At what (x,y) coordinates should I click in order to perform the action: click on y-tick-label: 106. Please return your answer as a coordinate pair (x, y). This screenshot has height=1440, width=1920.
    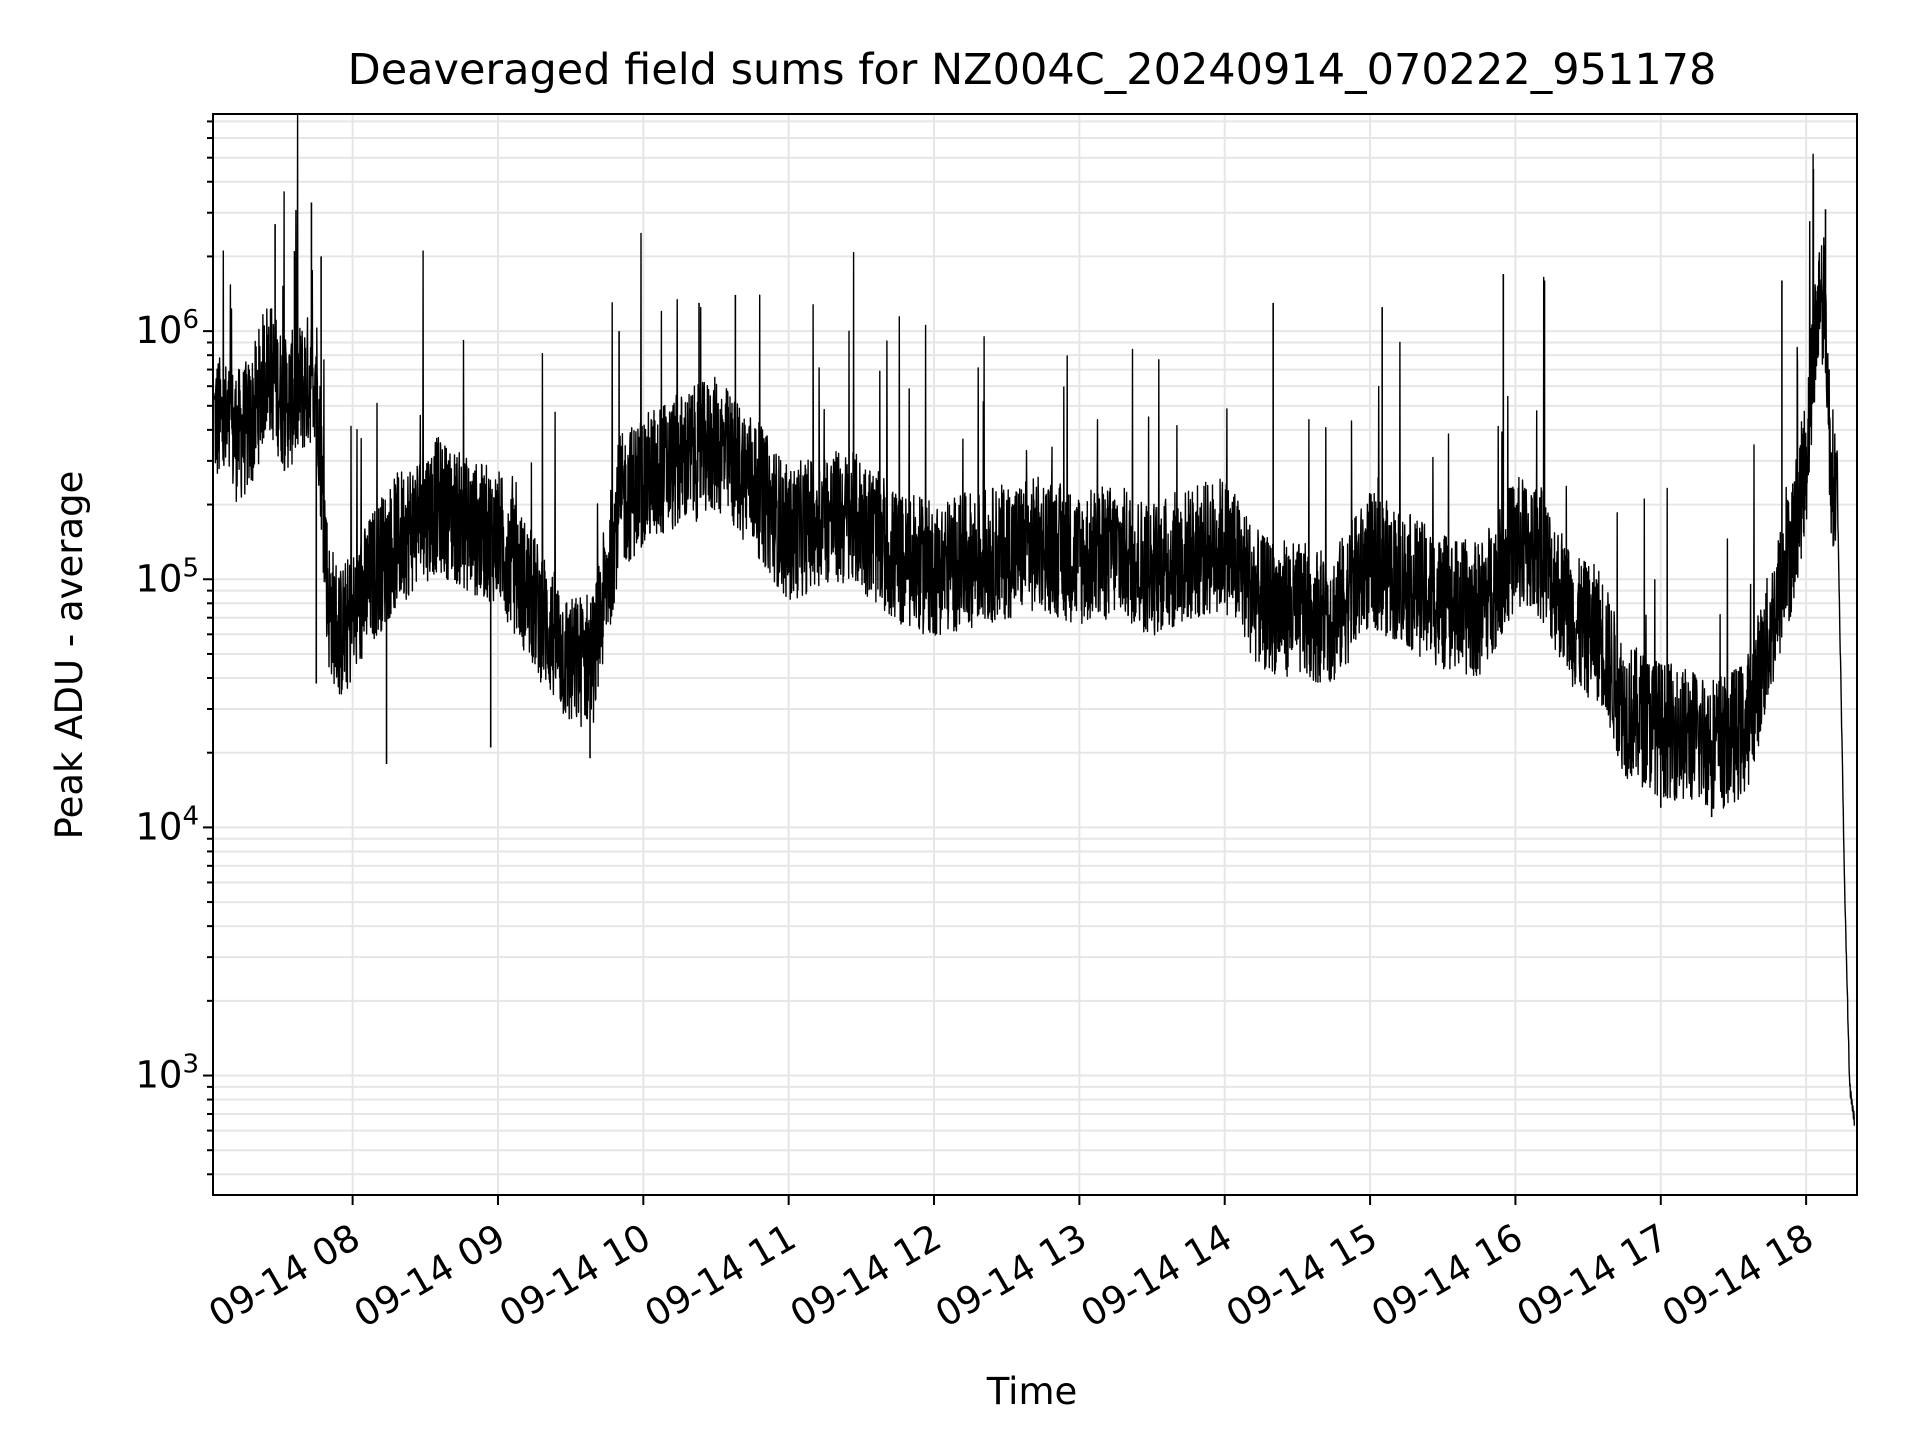
    Looking at the image, I should click on (167, 328).